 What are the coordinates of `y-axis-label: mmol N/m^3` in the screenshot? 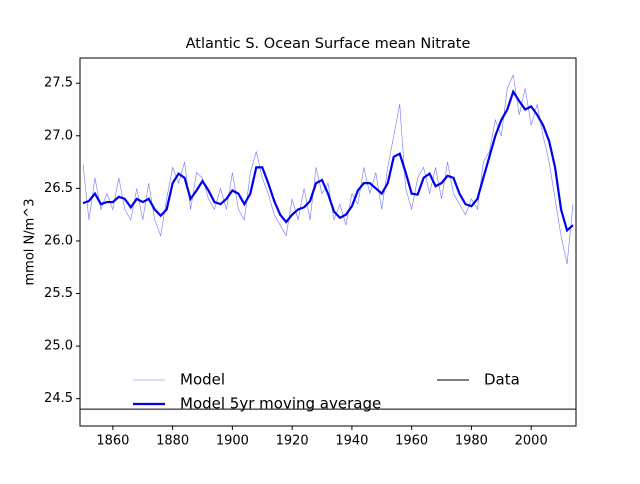 It's located at (30, 242).